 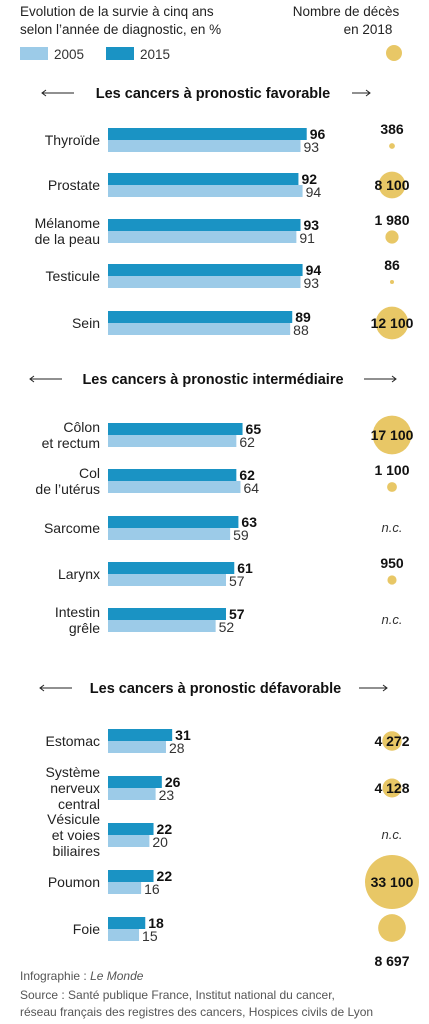 What do you see at coordinates (72, 528) in the screenshot?
I see `category-label: Sarcome` at bounding box center [72, 528].